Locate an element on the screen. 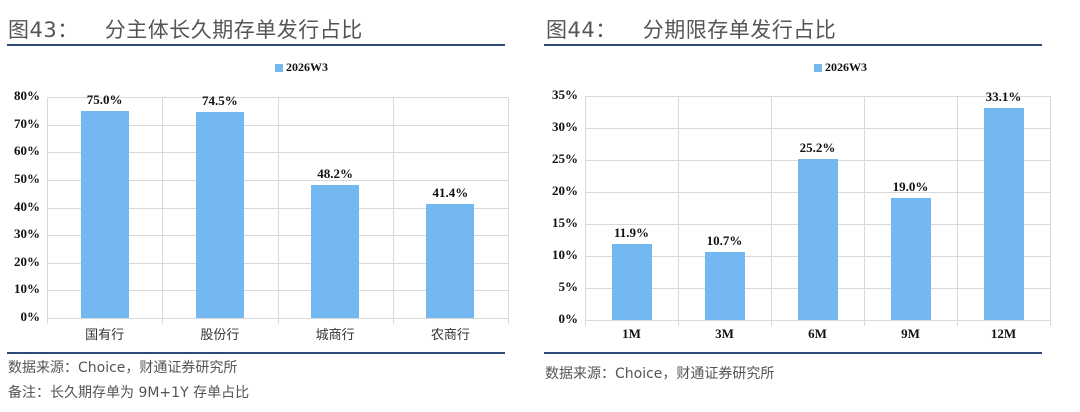  bar-value-label: 41.4% is located at coordinates (450, 192).